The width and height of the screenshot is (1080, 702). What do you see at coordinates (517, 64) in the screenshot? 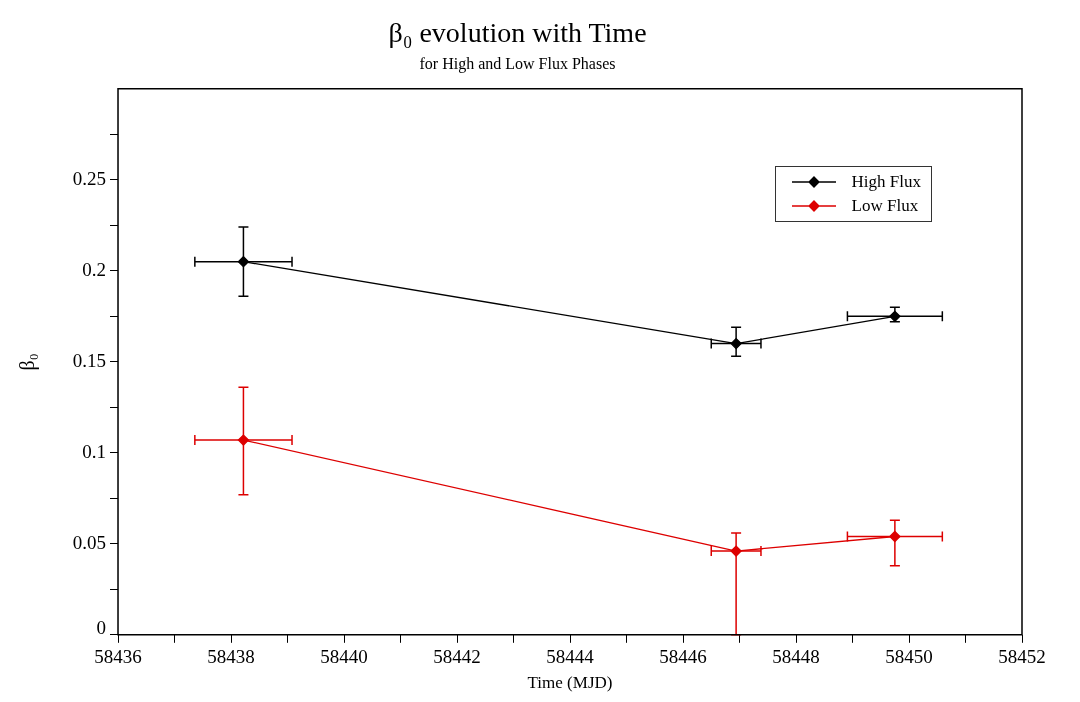
I see `chart-subtitle: for High and Low Flux Phases` at bounding box center [517, 64].